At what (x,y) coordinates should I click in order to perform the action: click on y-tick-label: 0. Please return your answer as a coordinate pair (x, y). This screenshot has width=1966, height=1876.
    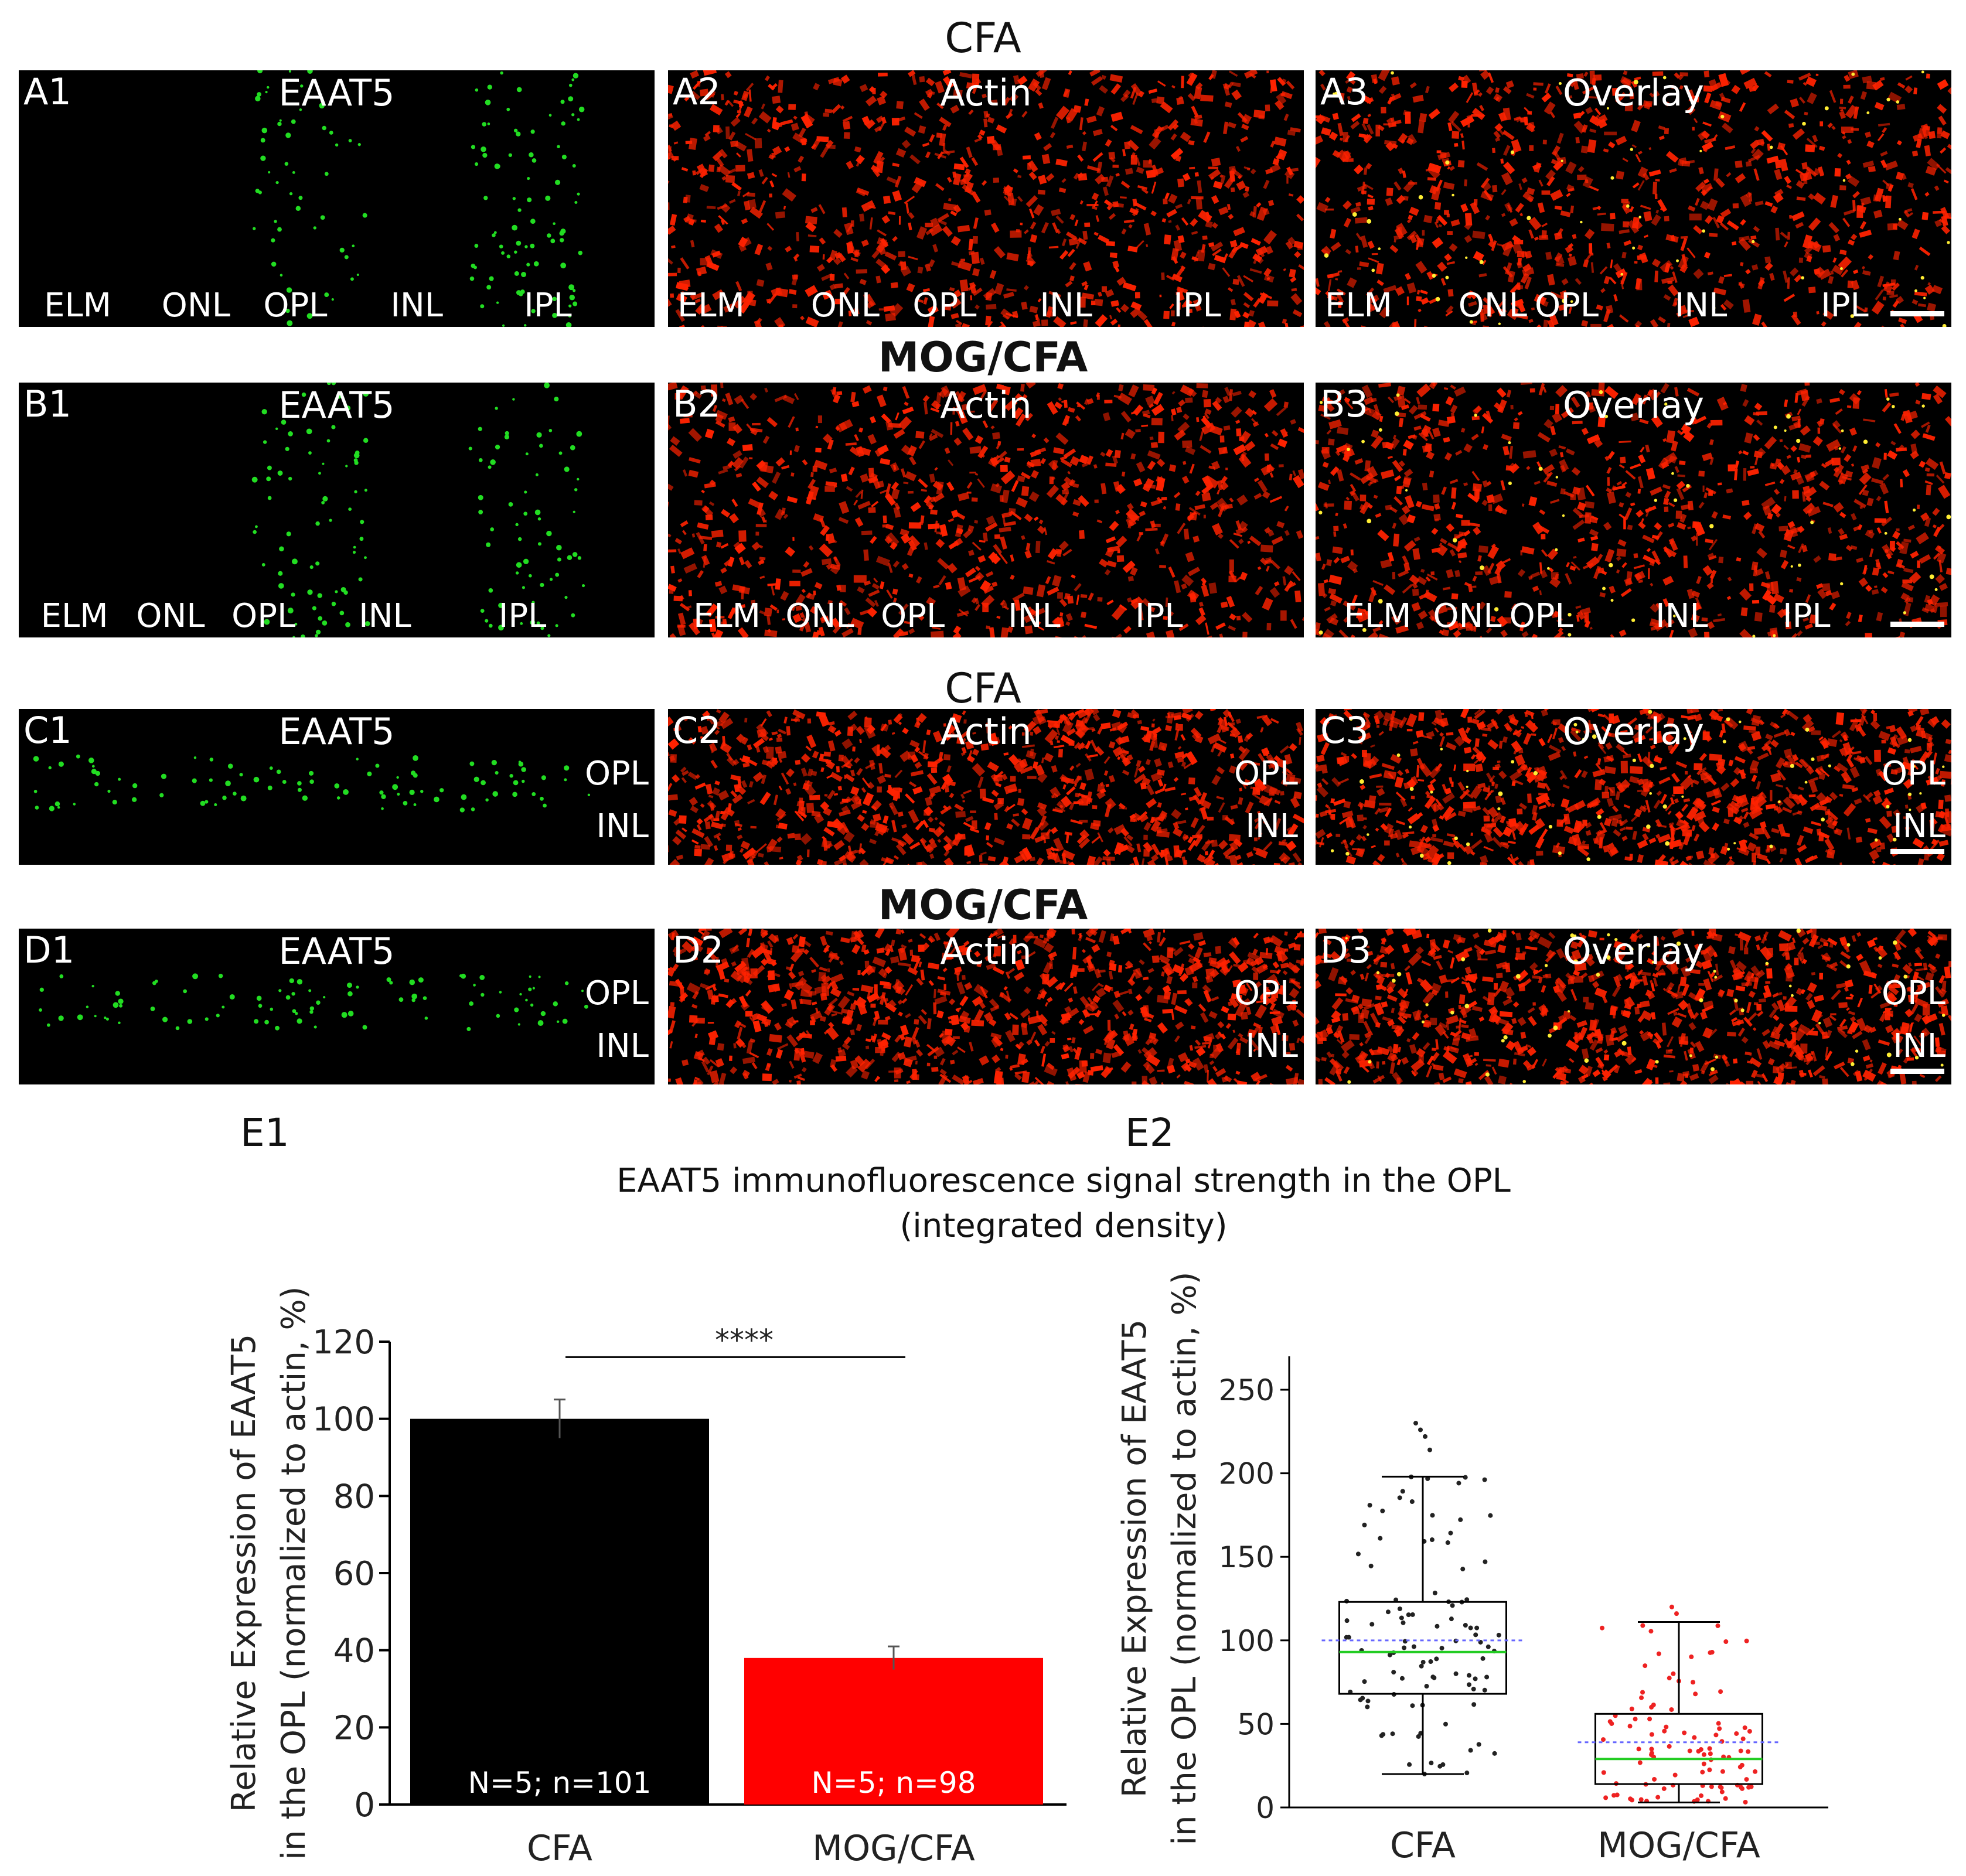
    Looking at the image, I should click on (364, 1805).